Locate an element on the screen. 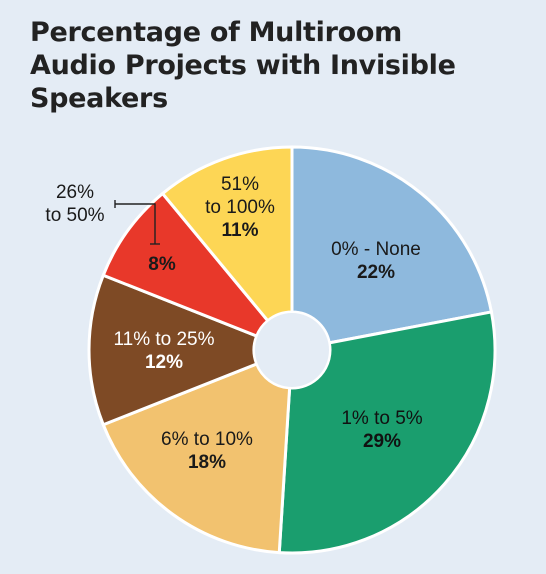 The height and width of the screenshot is (574, 546). chart-title-line-1: Percentage of Multiroom is located at coordinates (216, 32).